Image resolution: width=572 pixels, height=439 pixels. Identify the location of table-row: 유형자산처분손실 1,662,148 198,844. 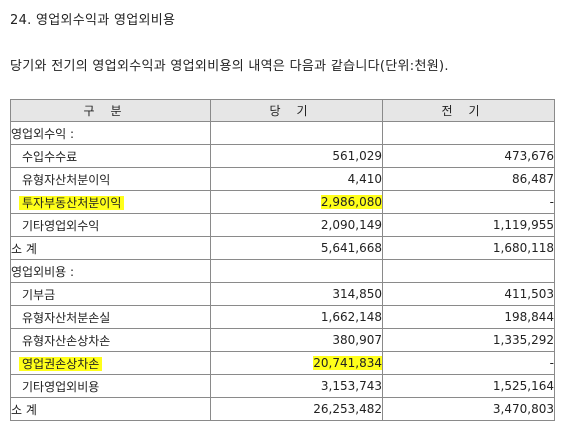
(282, 317).